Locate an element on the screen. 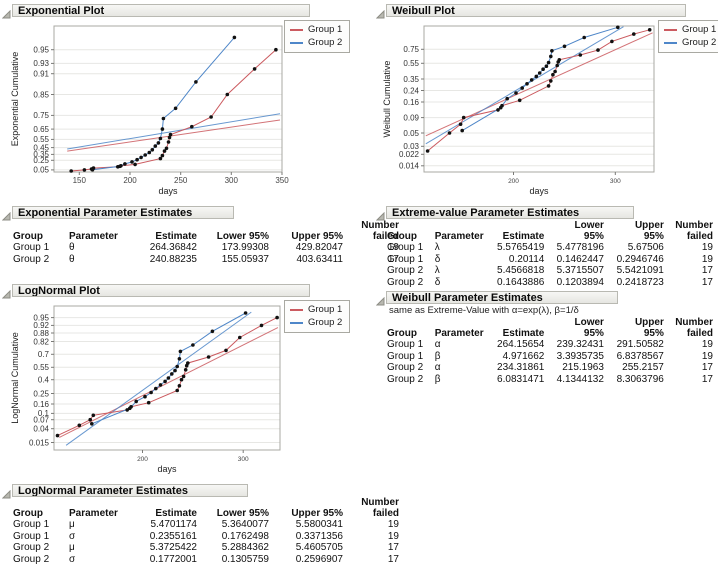 This screenshot has height=565, width=718. plot-frame is located at coordinates (168, 99).